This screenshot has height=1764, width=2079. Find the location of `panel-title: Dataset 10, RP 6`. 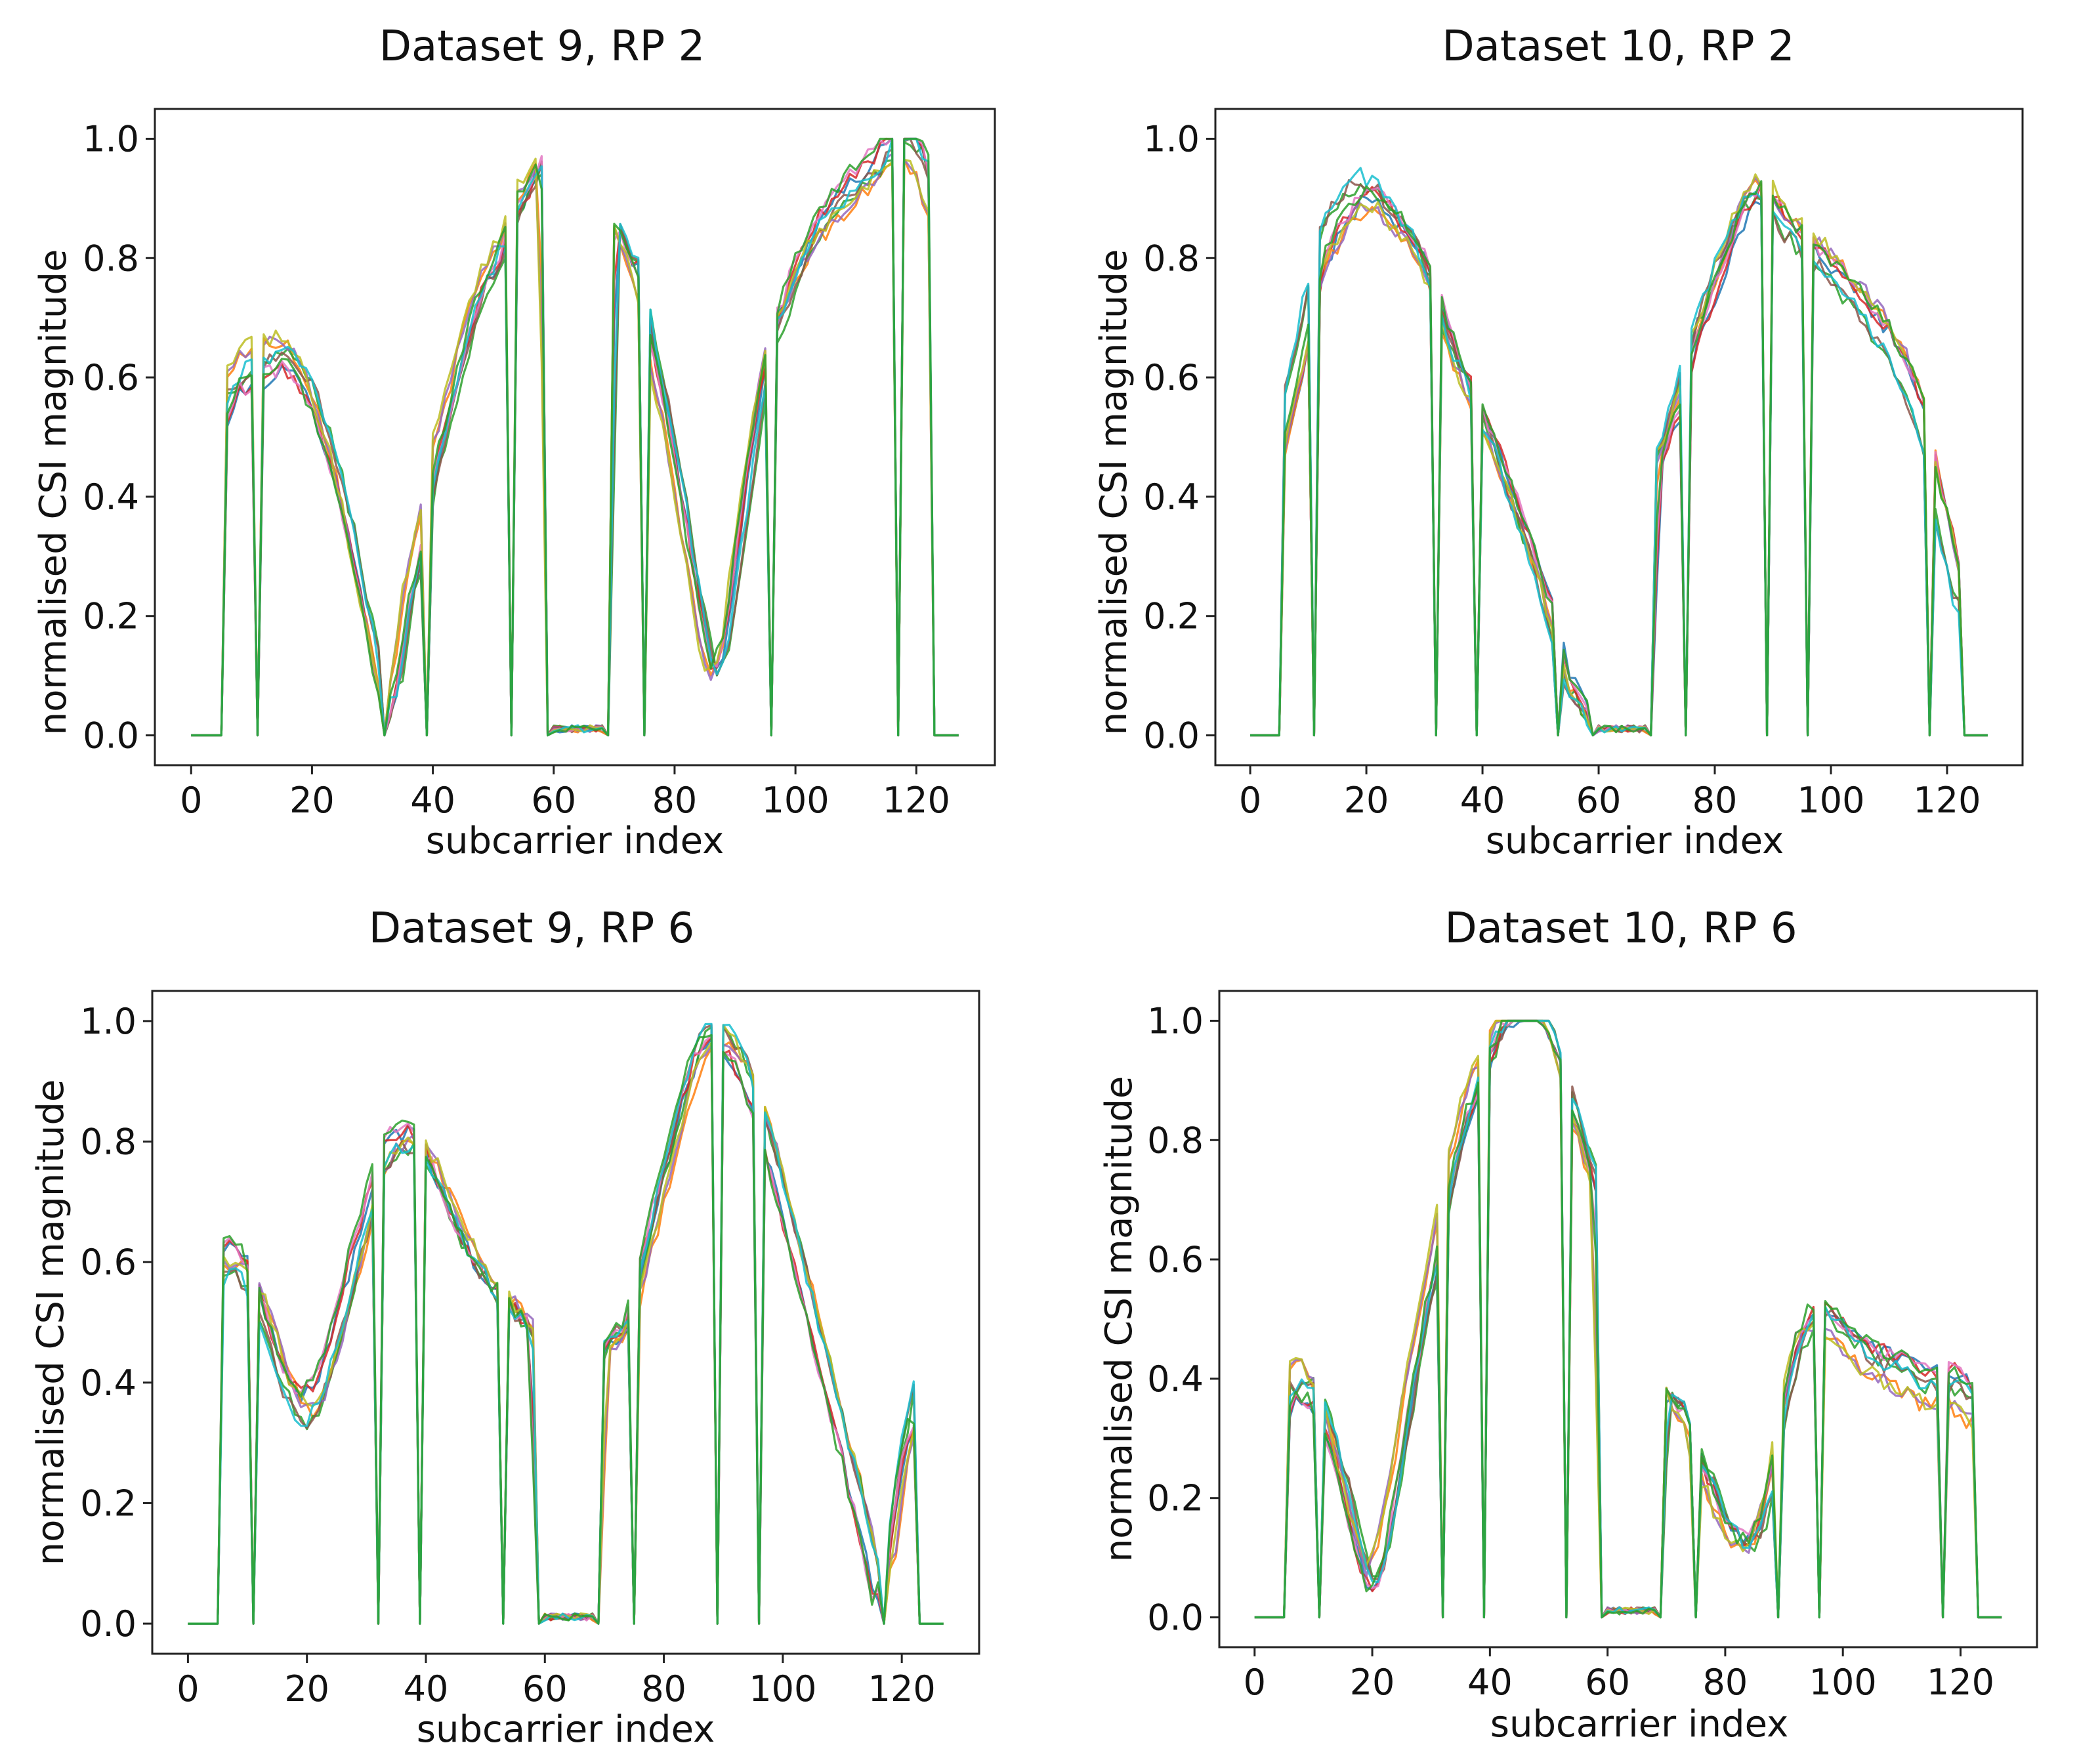

panel-title: Dataset 10, RP 6 is located at coordinates (1620, 928).